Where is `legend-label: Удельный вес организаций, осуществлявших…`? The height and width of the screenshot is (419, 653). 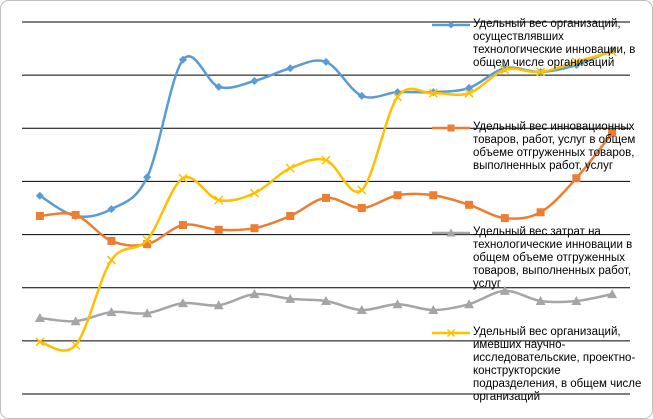
legend-label: Удельный вес организаций, осуществлявших… is located at coordinates (554, 43).